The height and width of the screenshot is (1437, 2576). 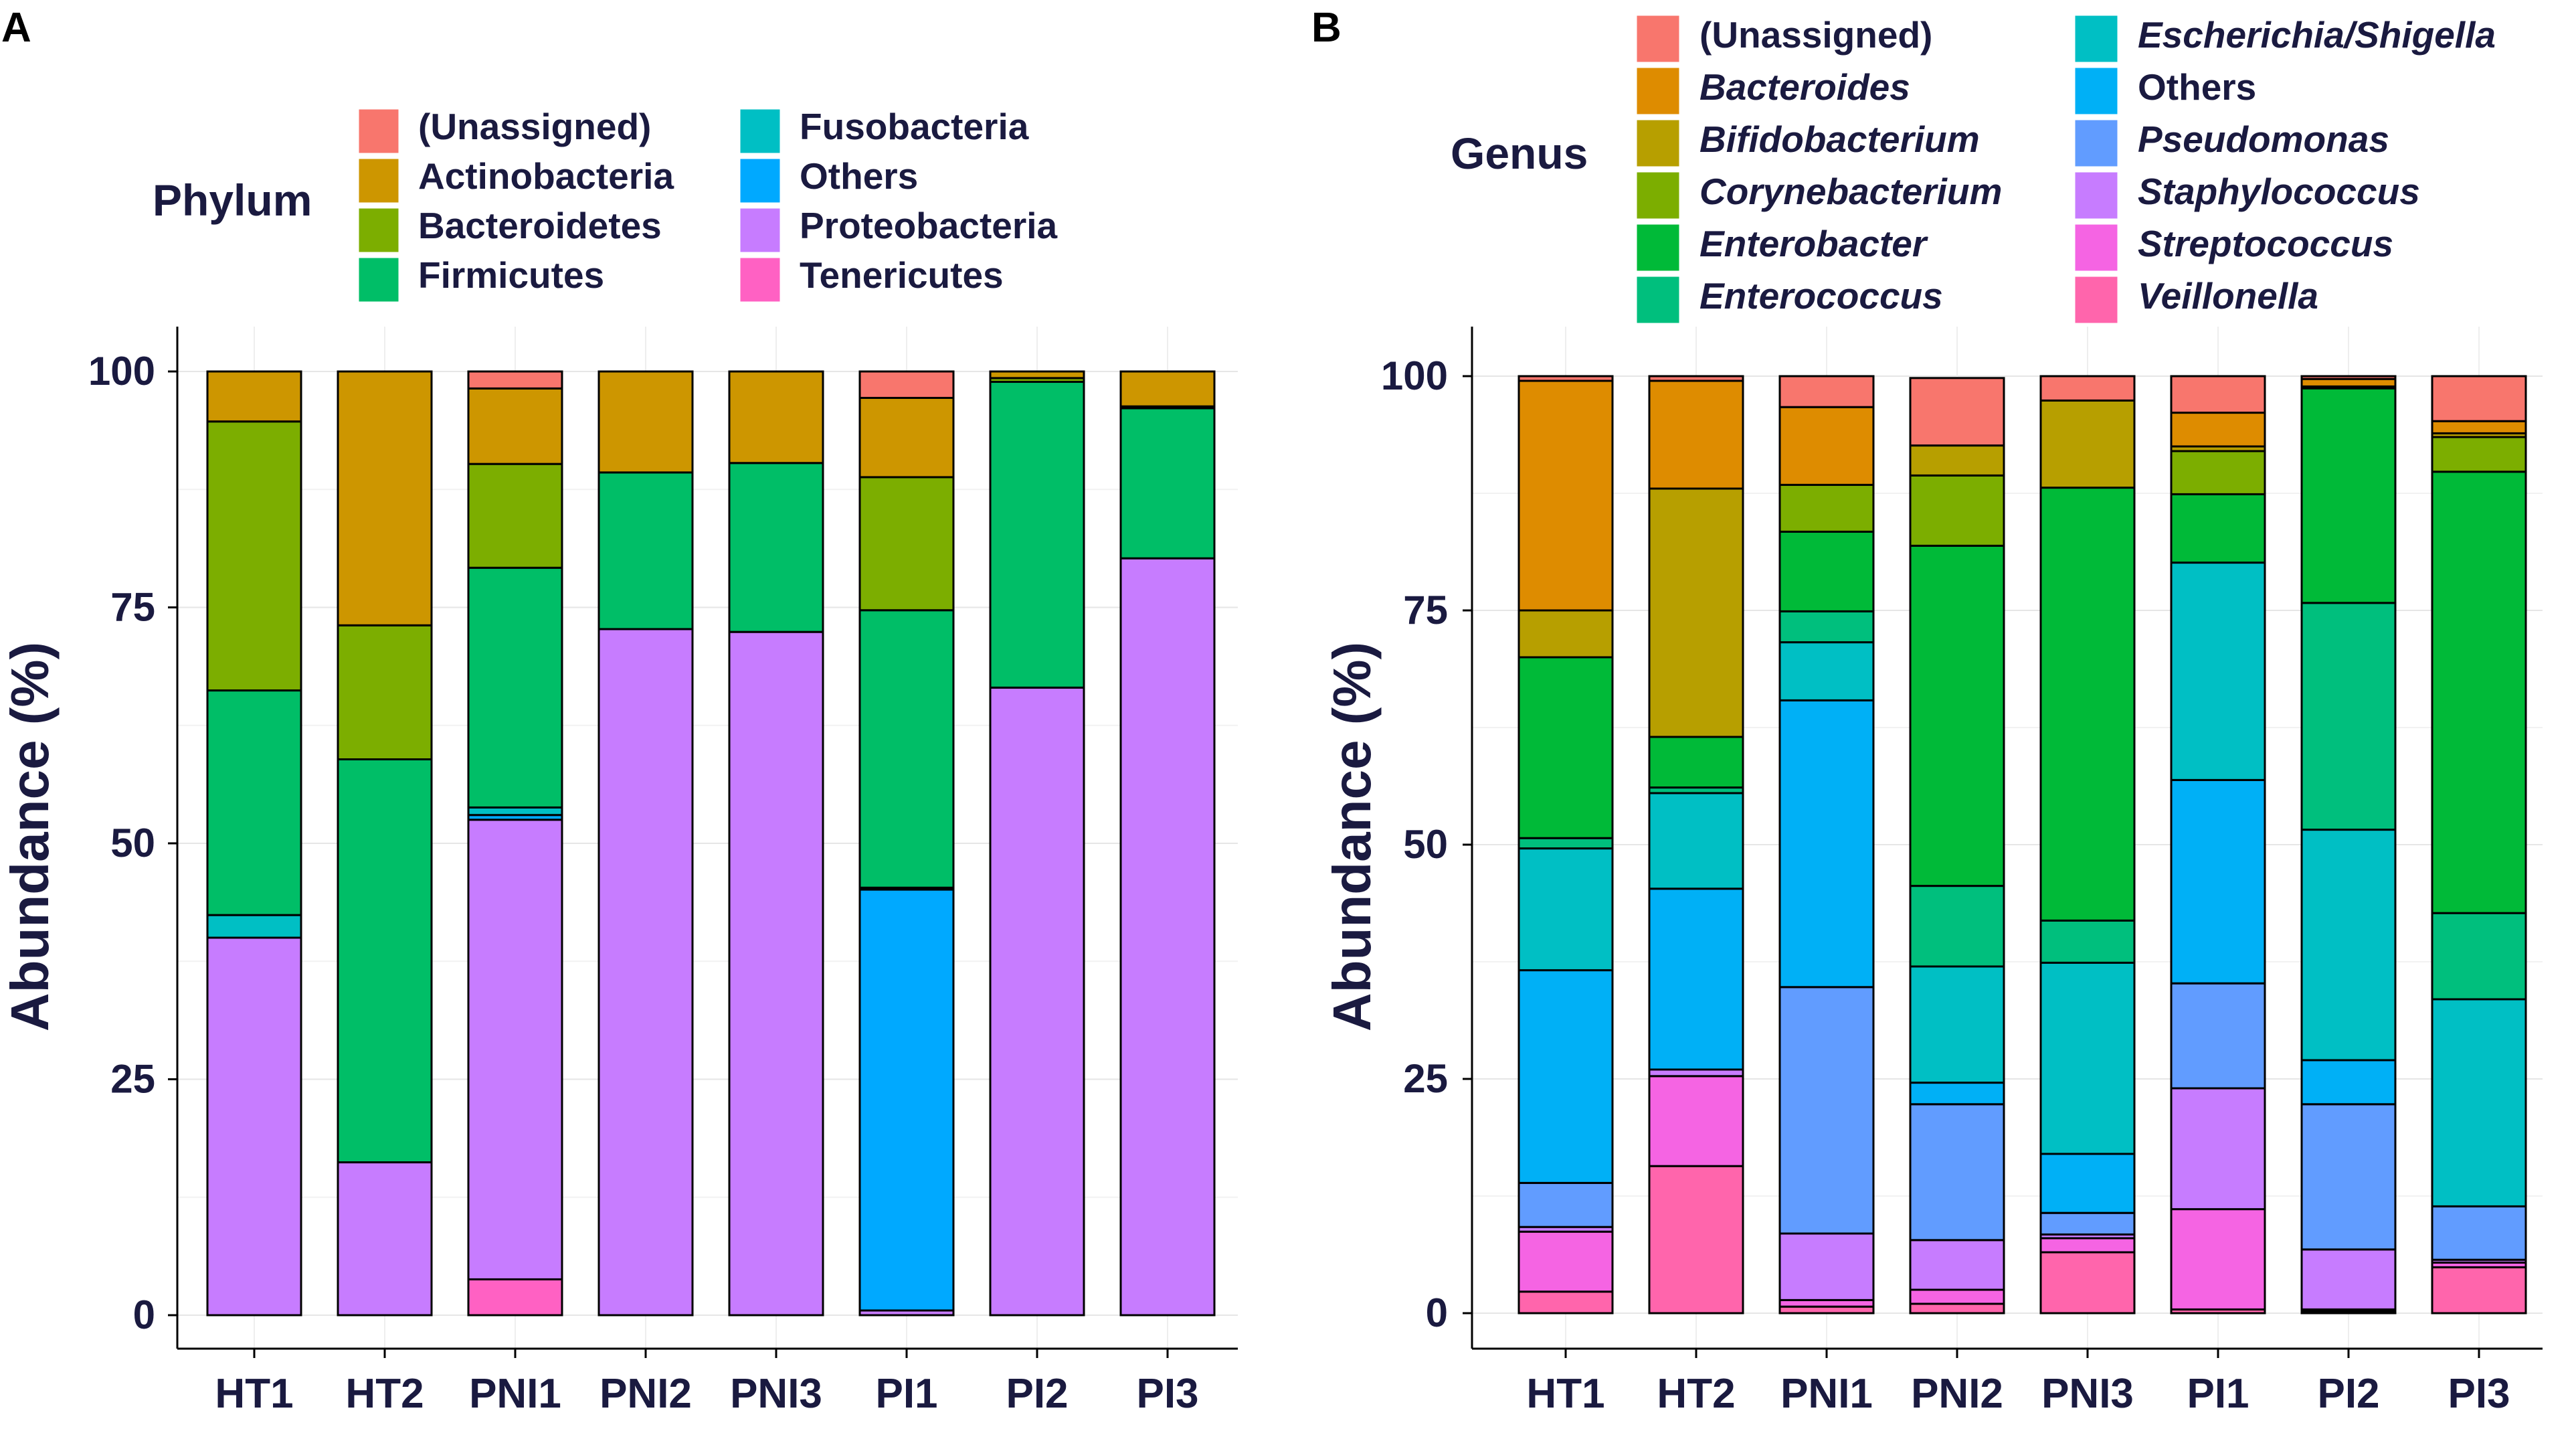 I want to click on y-tick-label: 100, so click(x=122, y=371).